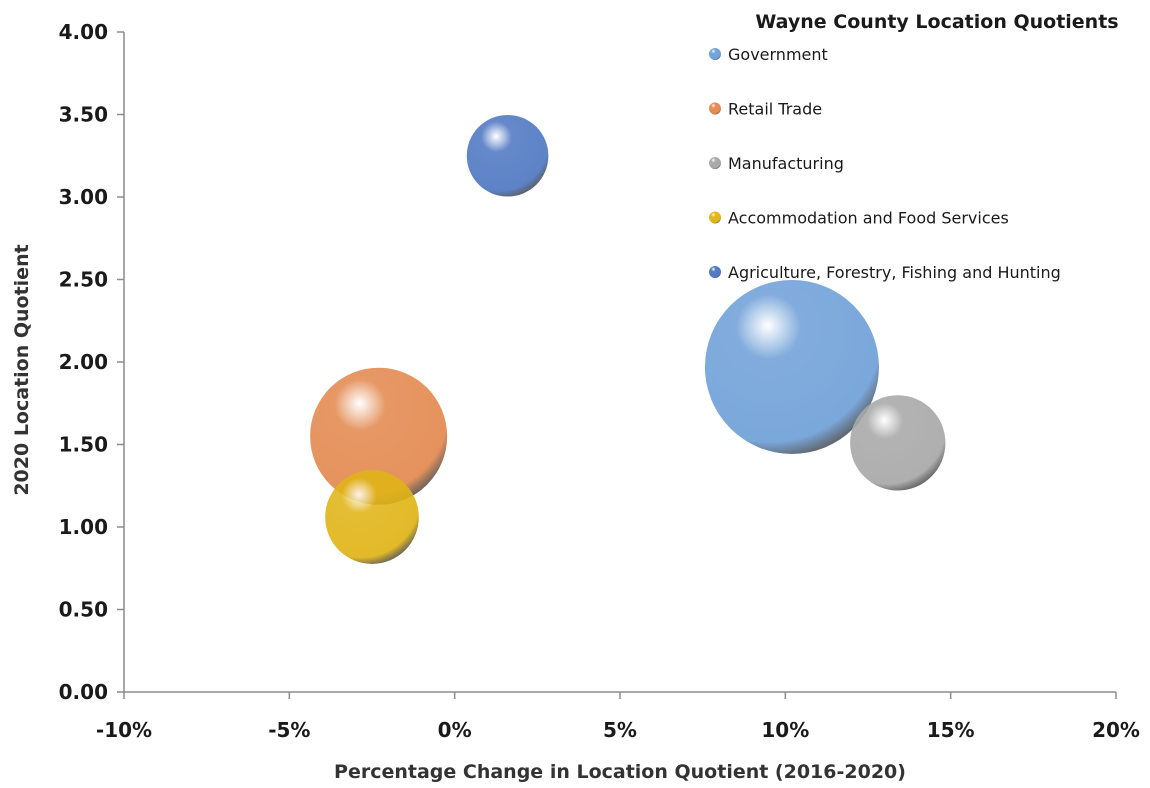 The image size is (1150, 788). What do you see at coordinates (83, 115) in the screenshot?
I see `y-tick-label: 3.50` at bounding box center [83, 115].